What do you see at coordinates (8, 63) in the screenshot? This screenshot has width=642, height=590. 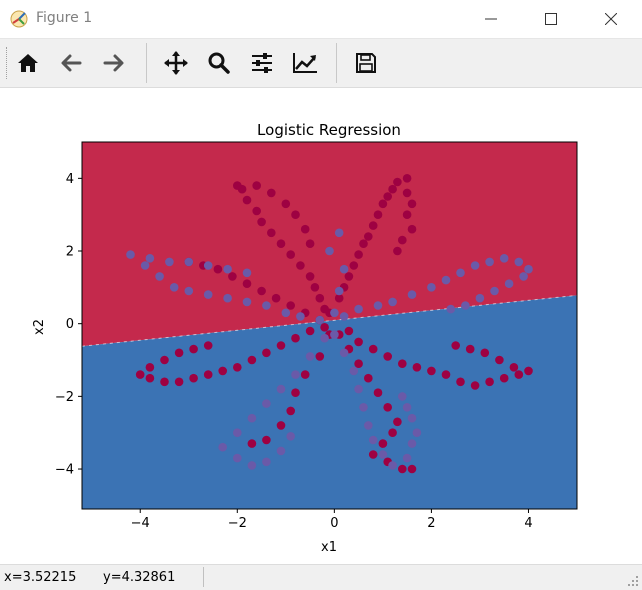 I see `toolbar-grip` at bounding box center [8, 63].